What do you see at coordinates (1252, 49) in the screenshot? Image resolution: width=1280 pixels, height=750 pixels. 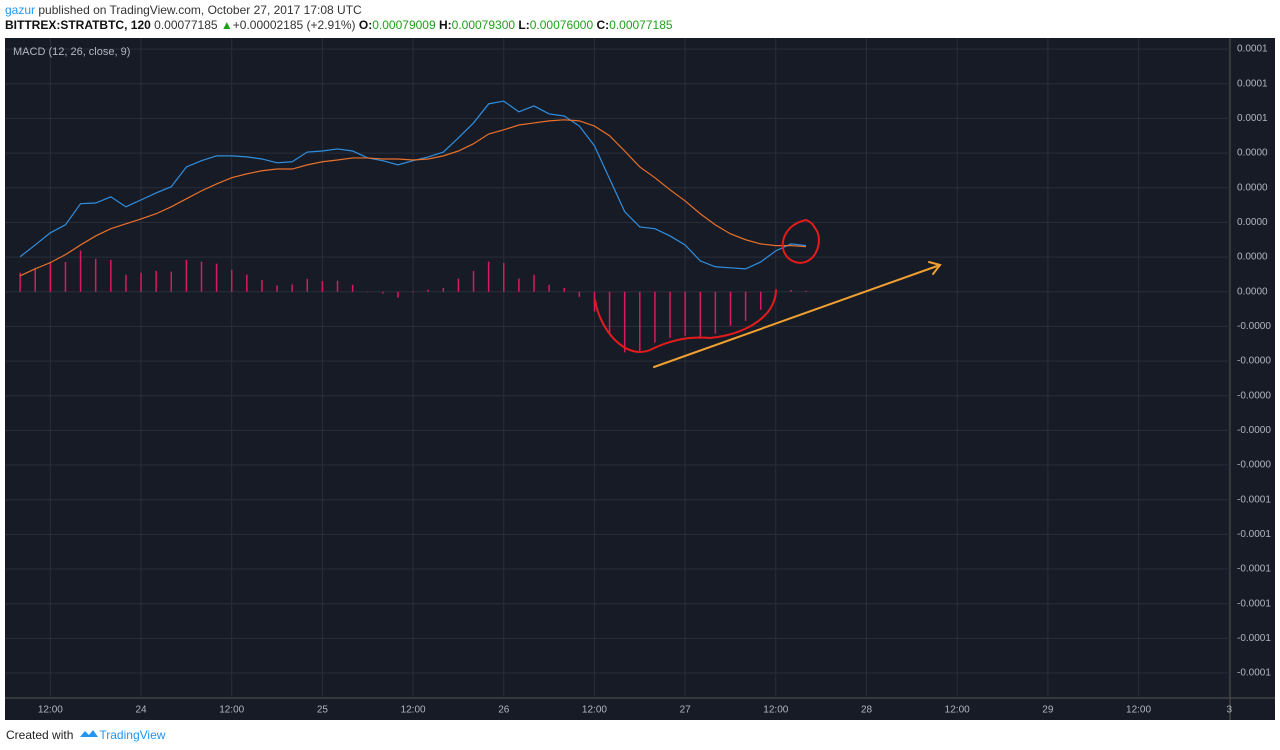 I see `y-tick-label: 0.0001` at bounding box center [1252, 49].